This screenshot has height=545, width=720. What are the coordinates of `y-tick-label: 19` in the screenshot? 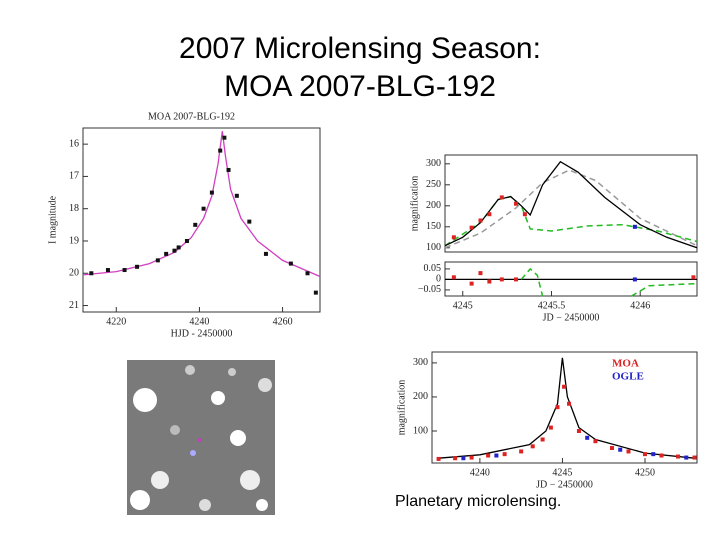 It's located at (74, 240).